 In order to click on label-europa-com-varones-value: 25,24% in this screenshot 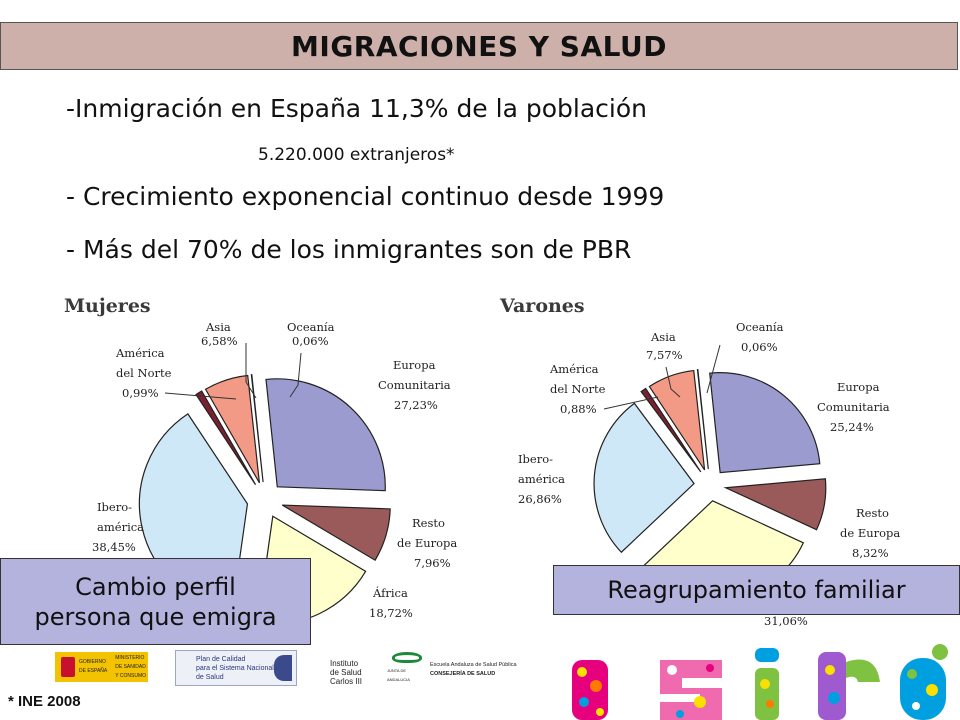, I will do `click(852, 427)`.